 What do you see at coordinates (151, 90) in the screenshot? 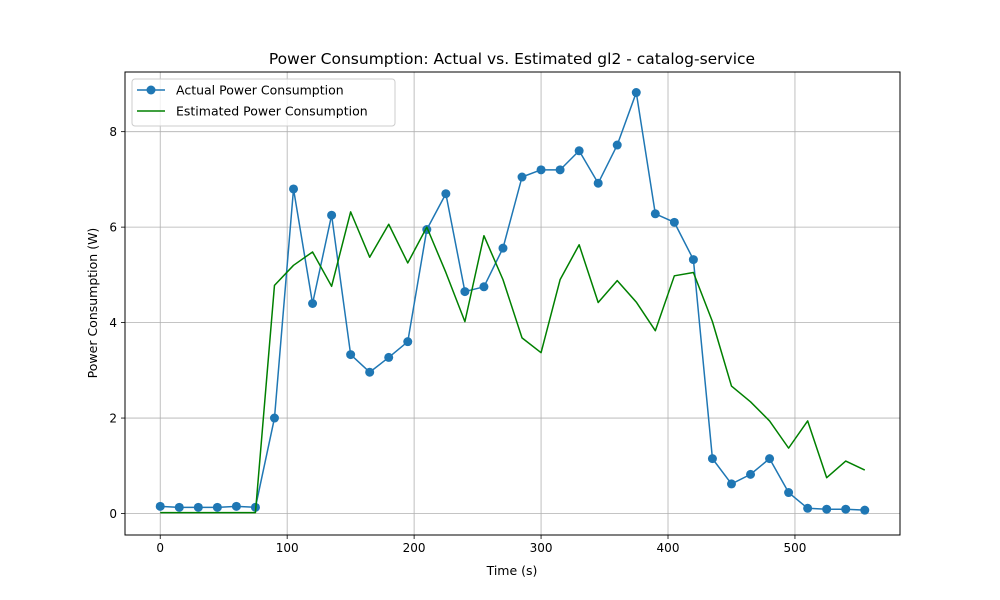
I see `legend-marker-actual` at bounding box center [151, 90].